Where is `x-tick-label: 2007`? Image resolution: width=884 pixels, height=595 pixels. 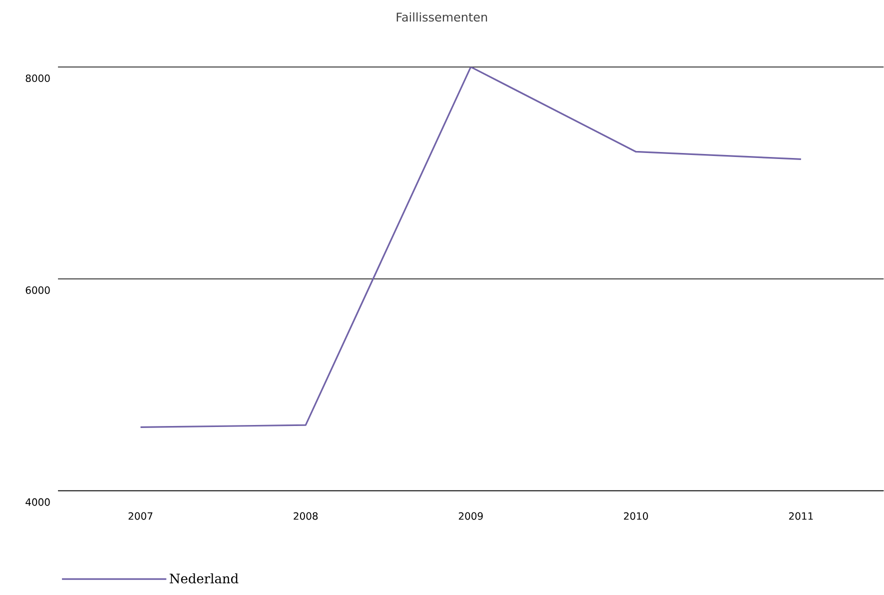 x-tick-label: 2007 is located at coordinates (140, 516).